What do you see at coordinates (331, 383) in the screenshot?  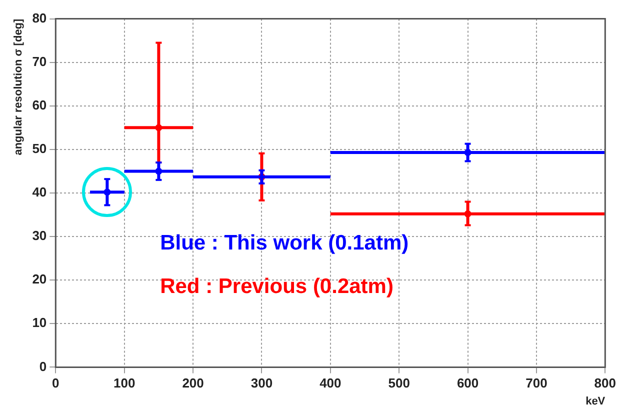 I see `x-tick-label: 400` at bounding box center [331, 383].